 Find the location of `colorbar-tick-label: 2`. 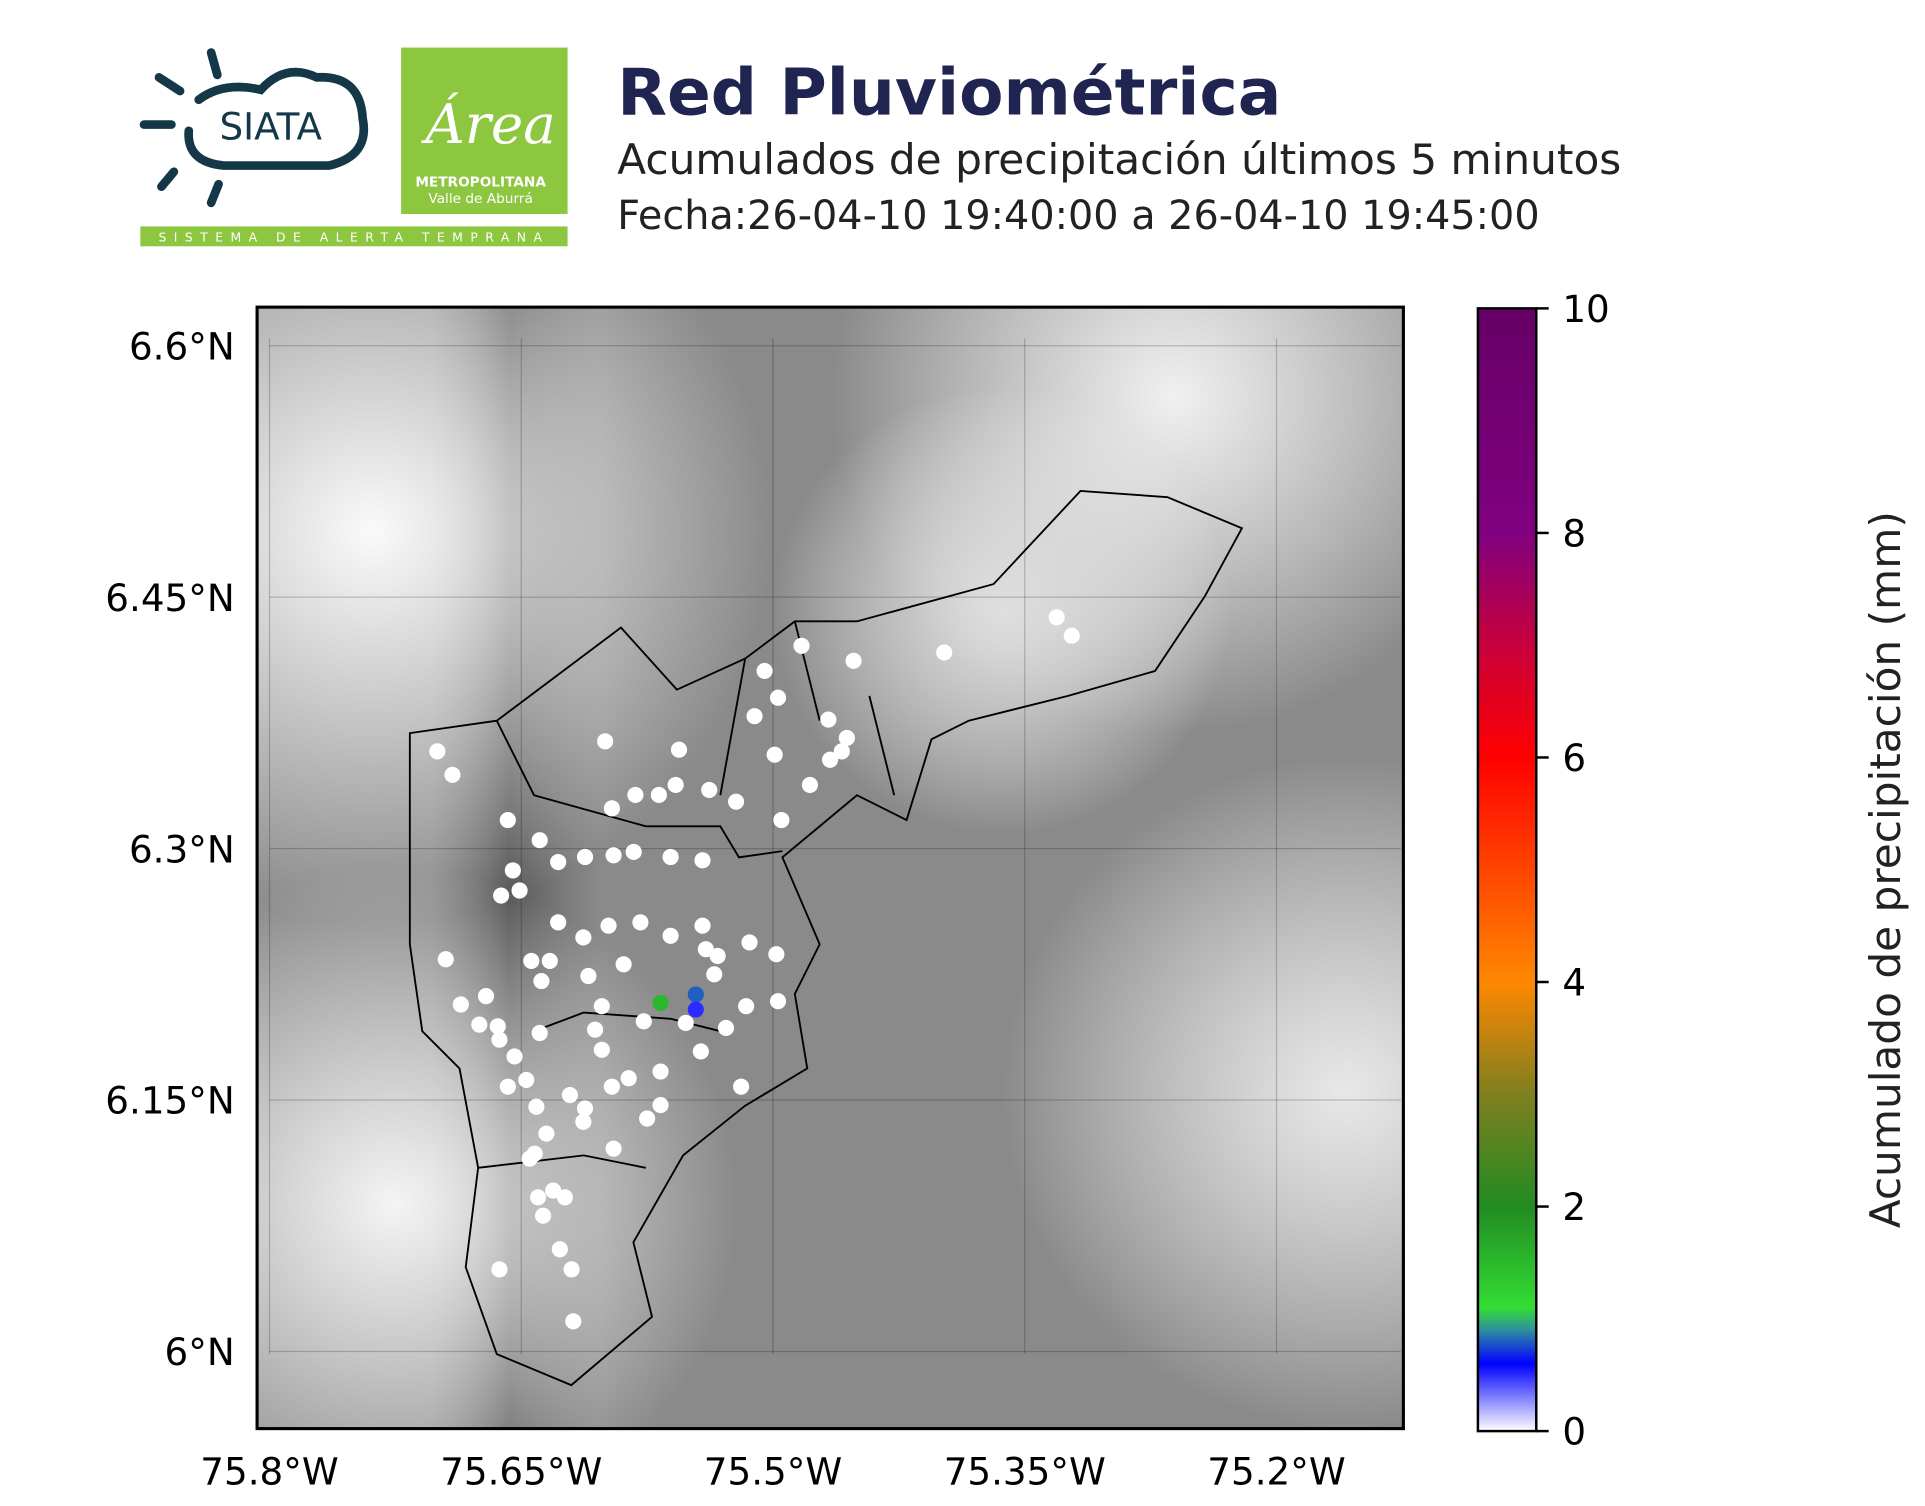

colorbar-tick-label: 2 is located at coordinates (1574, 1207).